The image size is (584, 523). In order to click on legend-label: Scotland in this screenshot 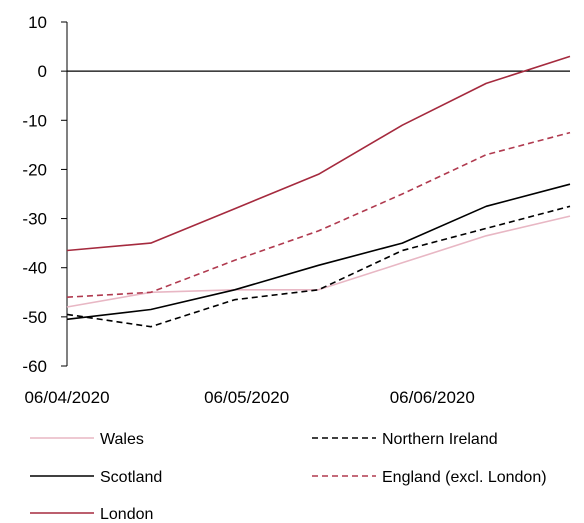, I will do `click(131, 477)`.